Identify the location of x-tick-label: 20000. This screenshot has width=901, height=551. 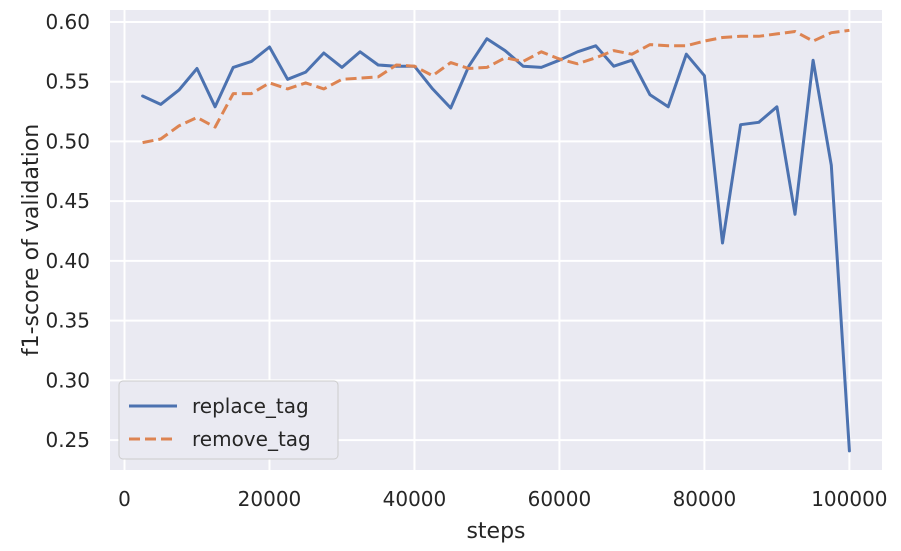
(270, 499).